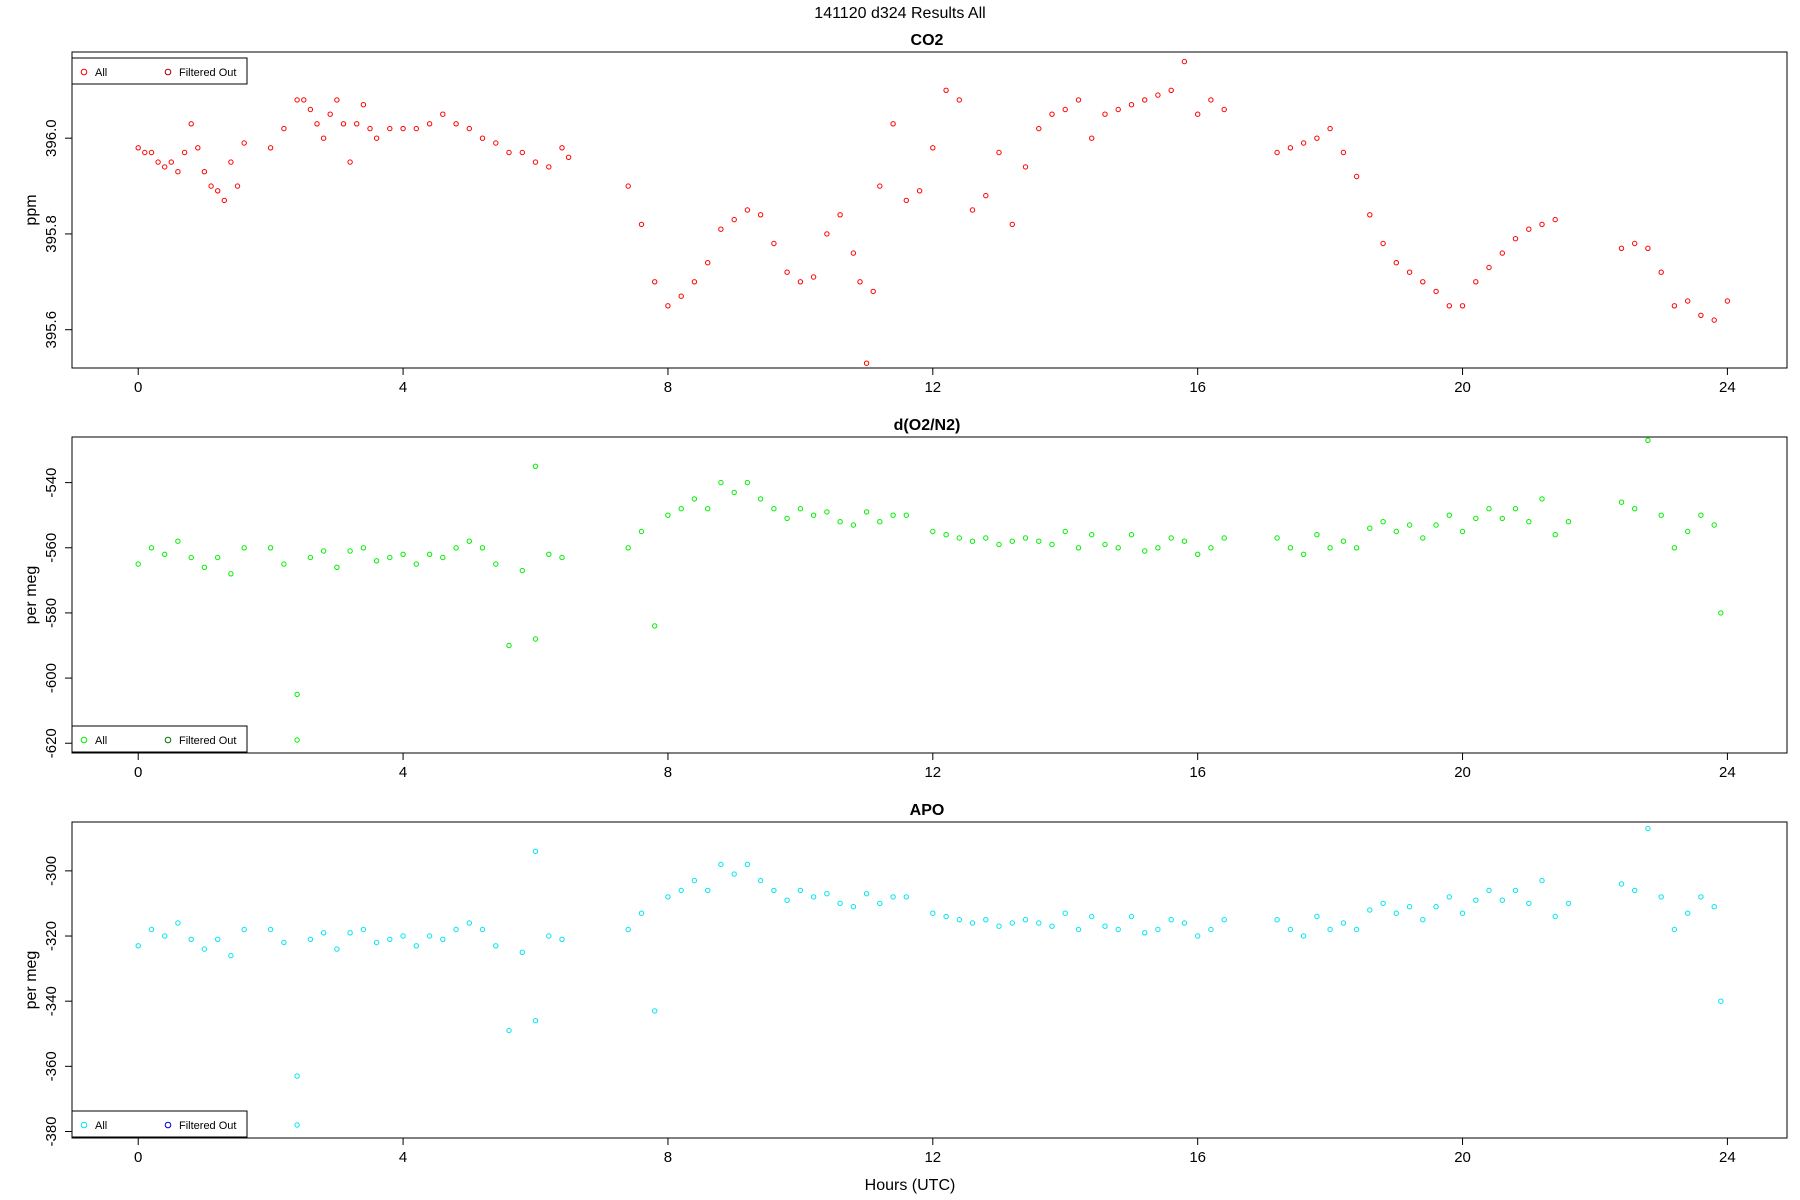 This screenshot has height=1200, width=1800. Describe the element at coordinates (935, 766) in the screenshot. I see `do2n2-x-axis: 0 4 8 12 16 20 24` at that location.